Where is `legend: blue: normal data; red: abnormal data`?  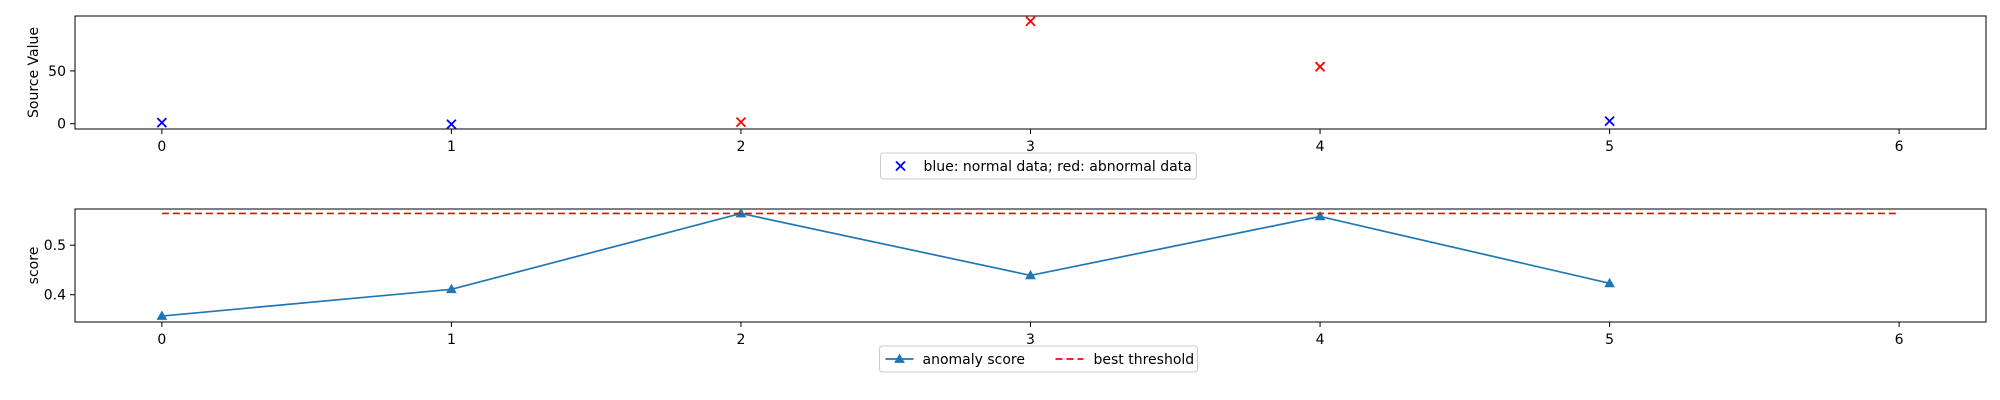 legend: blue: normal data; red: abnormal data is located at coordinates (1038, 166).